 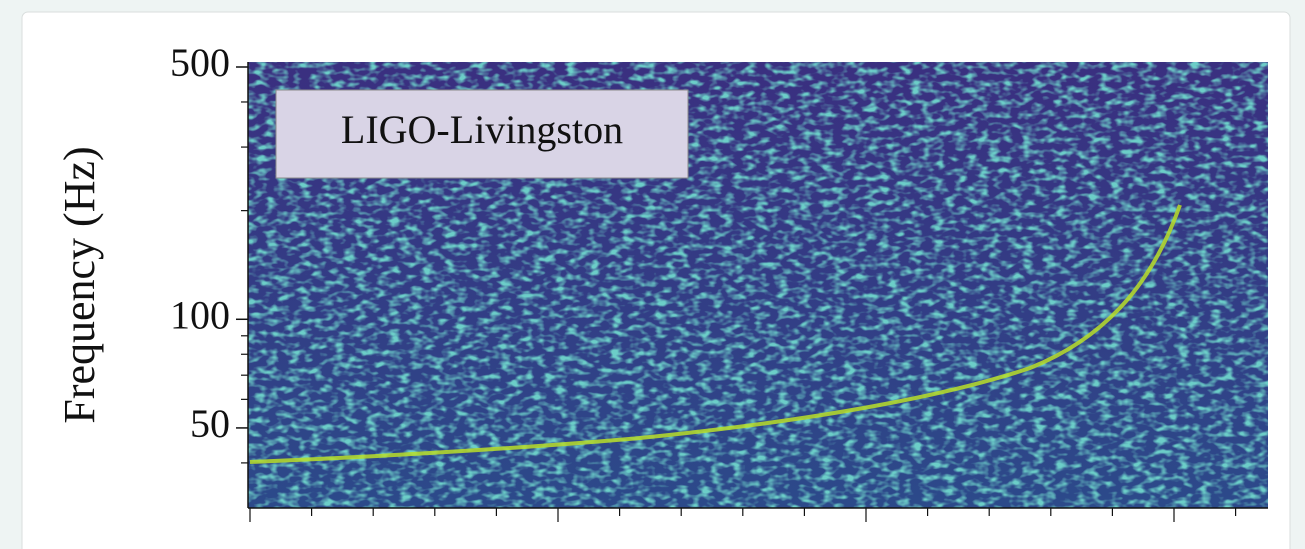 I want to click on y-tick-label: 100, so click(x=200, y=314).